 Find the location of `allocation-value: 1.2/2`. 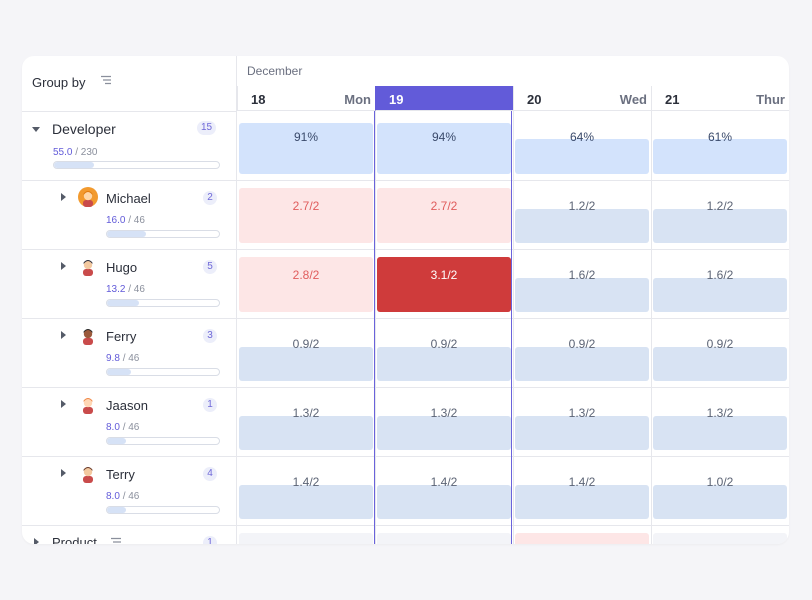

allocation-value: 1.2/2 is located at coordinates (720, 206).